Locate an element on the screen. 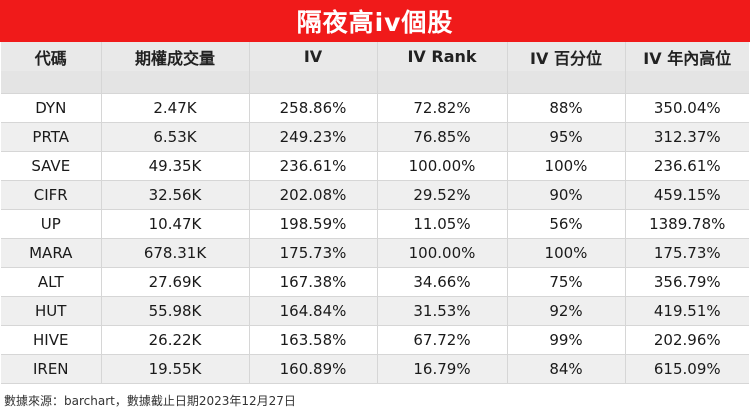 Image resolution: width=750 pixels, height=412 pixels. iv-year-high-cell: 312.37% is located at coordinates (687, 137).